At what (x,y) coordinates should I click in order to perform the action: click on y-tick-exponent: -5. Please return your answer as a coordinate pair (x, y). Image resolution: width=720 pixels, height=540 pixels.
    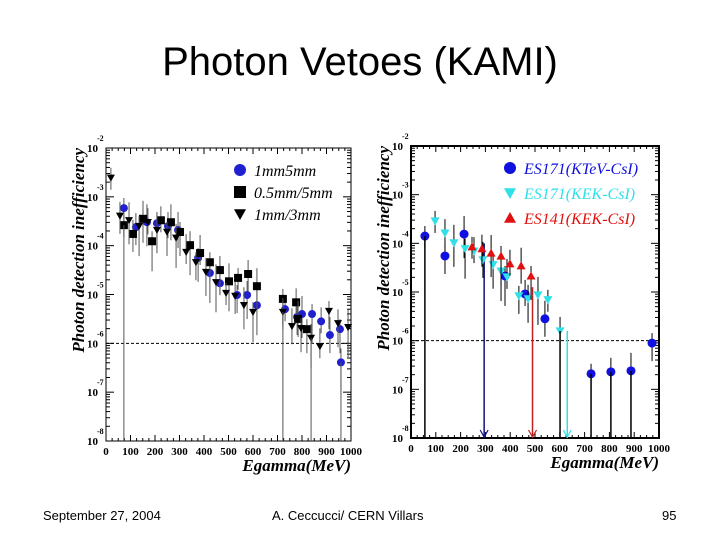
    Looking at the image, I should click on (405, 282).